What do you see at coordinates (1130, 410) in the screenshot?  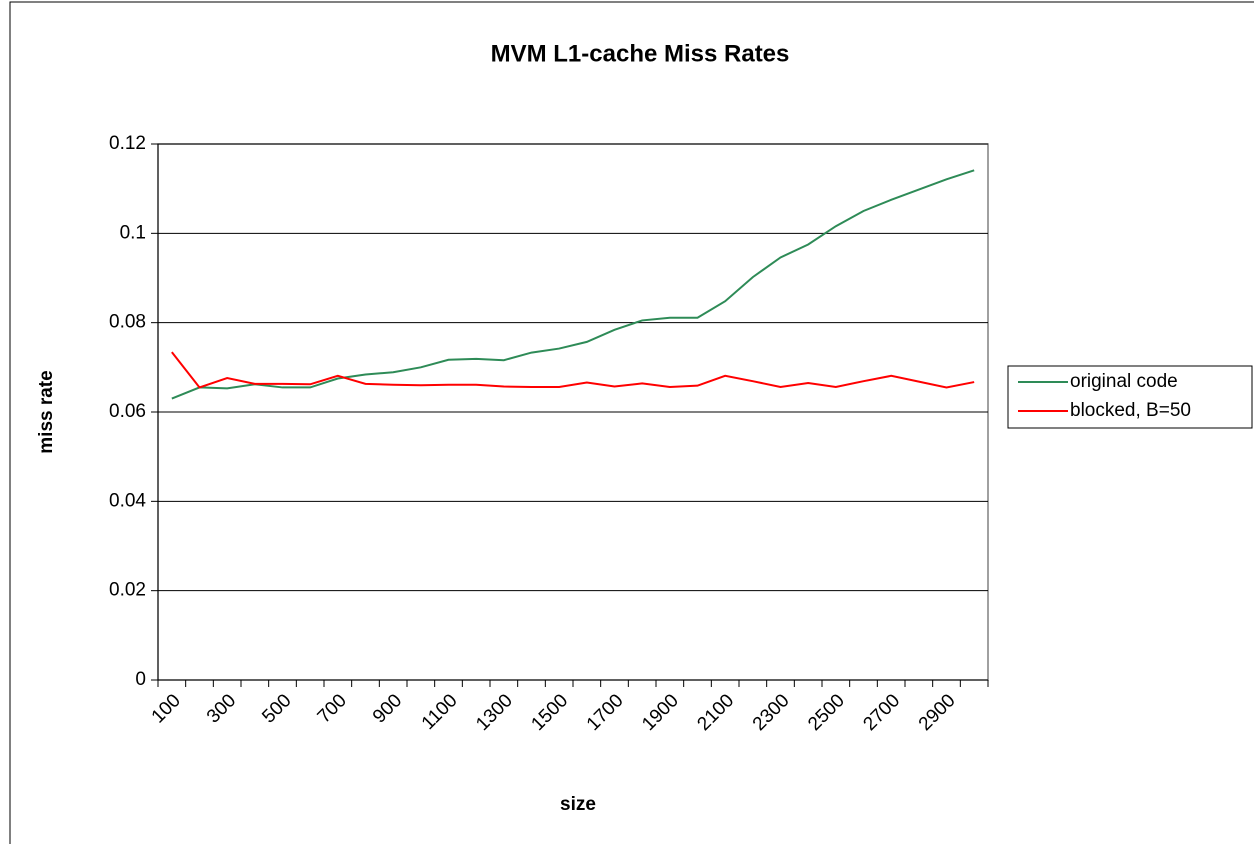 I see `legend-label: blocked, B=50` at bounding box center [1130, 410].